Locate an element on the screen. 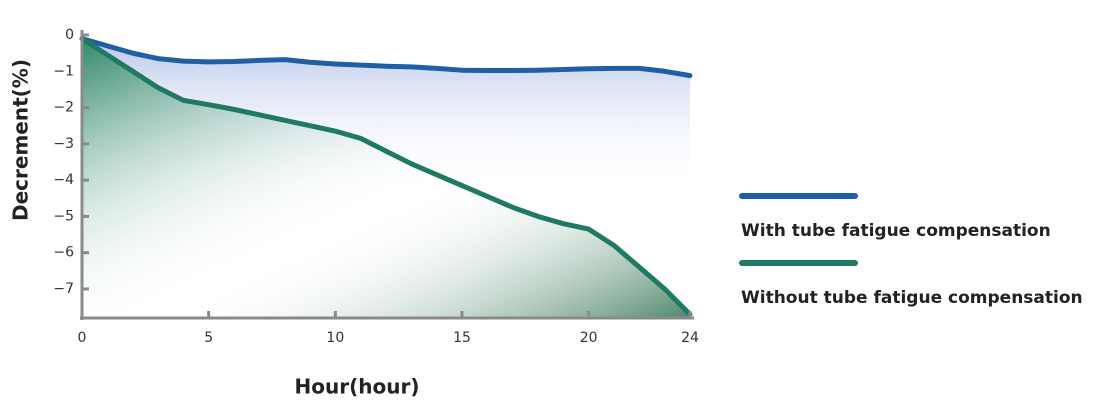 The image size is (1101, 410). legend-label: With tube fatigue compensation is located at coordinates (896, 231).